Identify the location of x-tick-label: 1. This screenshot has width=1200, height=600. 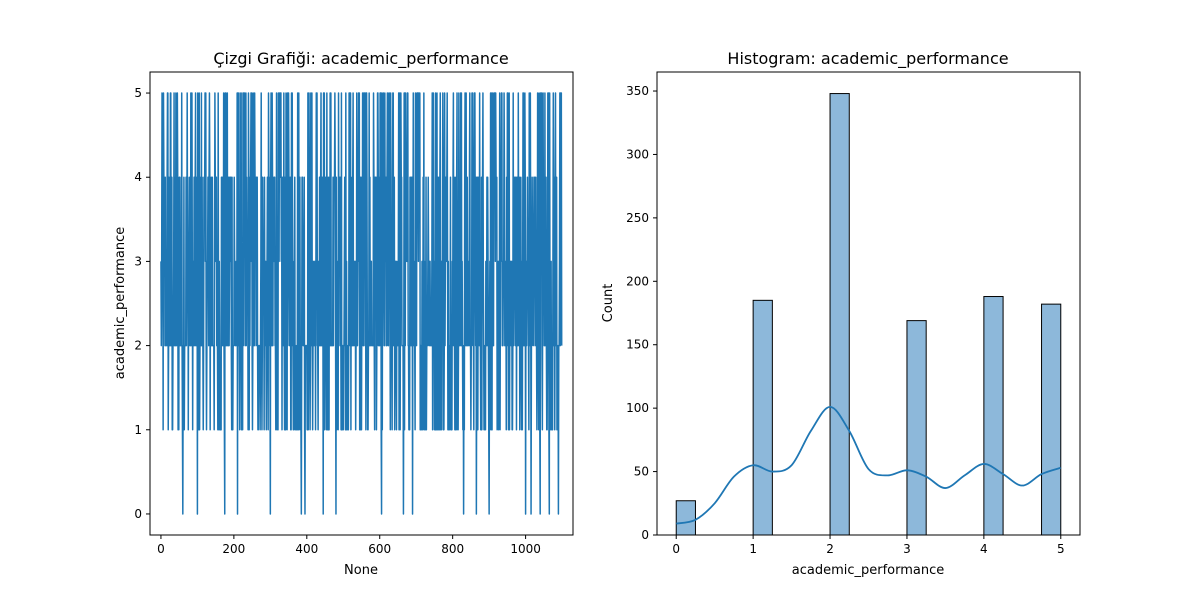
(753, 549).